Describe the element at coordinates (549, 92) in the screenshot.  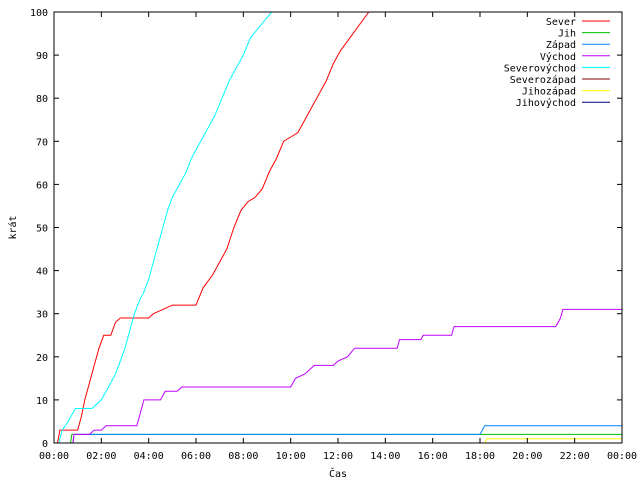
I see `legend-entry-label: Jihozápad` at that location.